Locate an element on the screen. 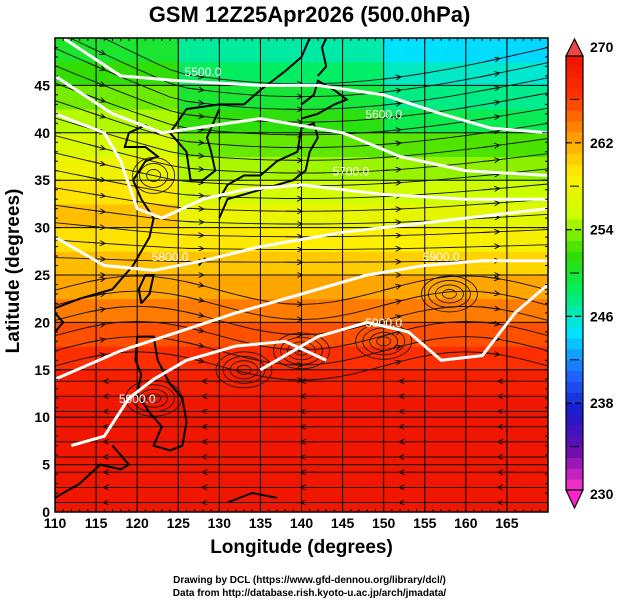 The image size is (619, 605). x-tick-label: 150 is located at coordinates (384, 523).